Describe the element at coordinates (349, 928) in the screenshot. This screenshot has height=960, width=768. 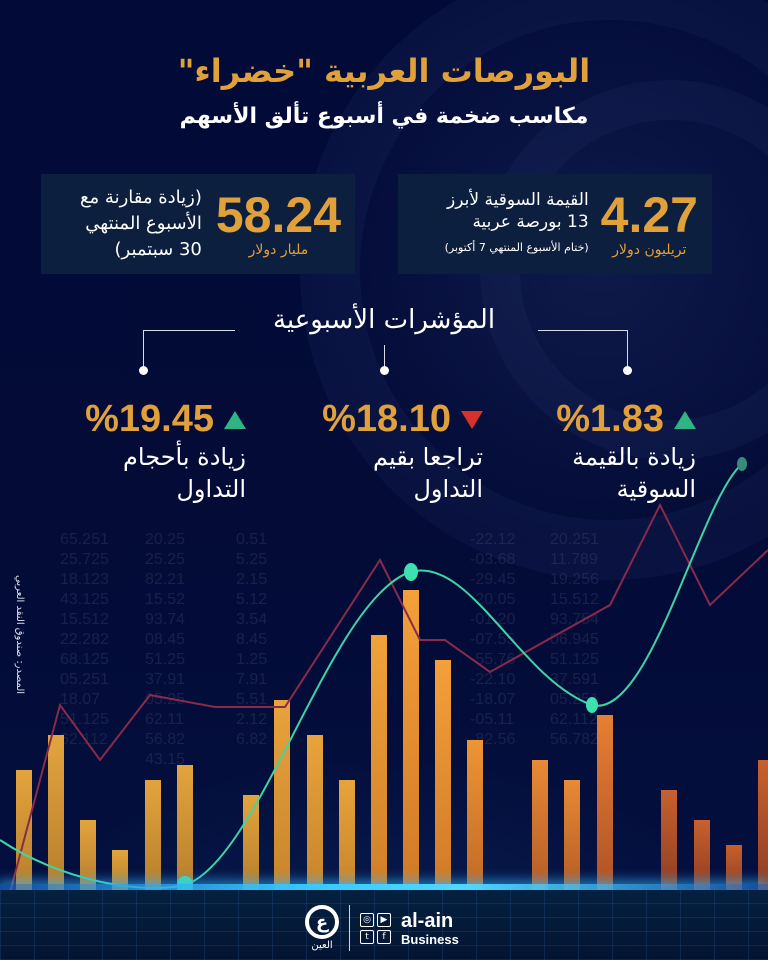
I see `divider` at that location.